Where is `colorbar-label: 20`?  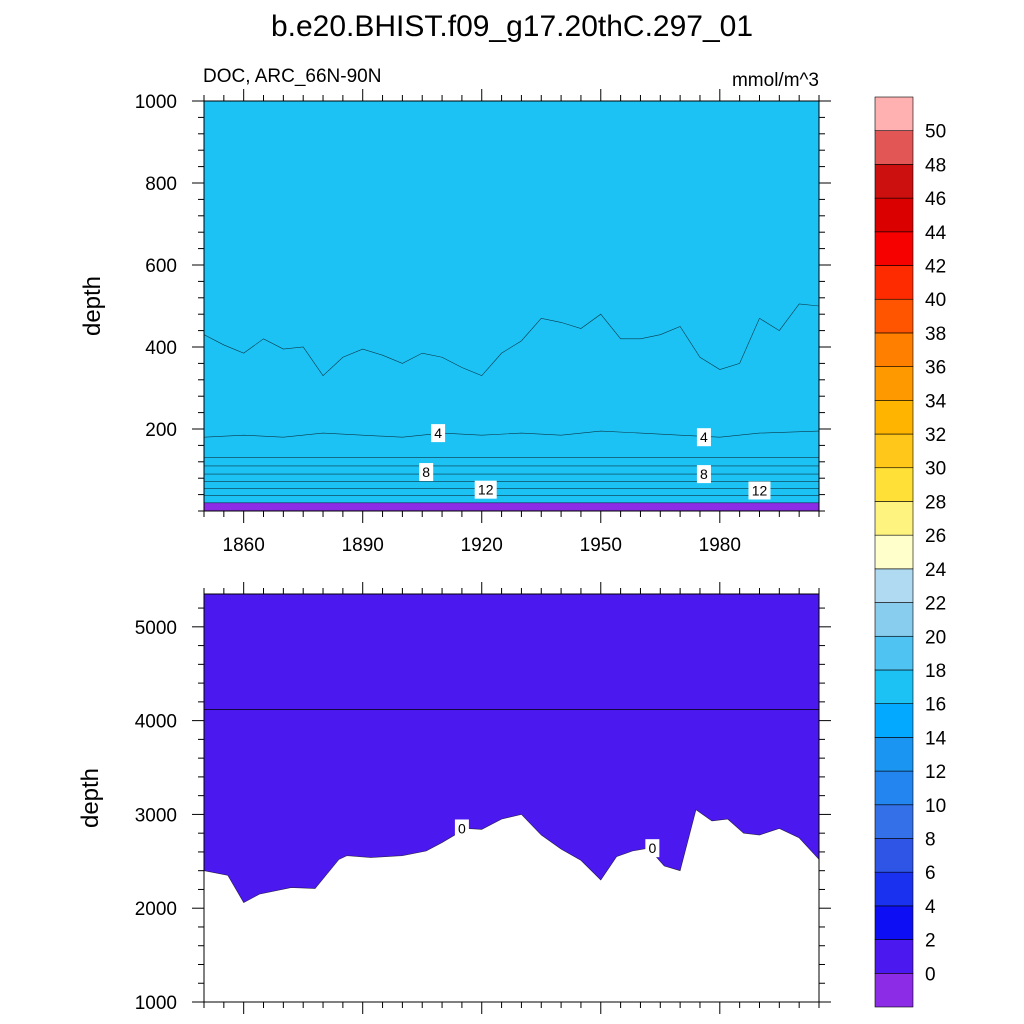 colorbar-label: 20 is located at coordinates (935, 637).